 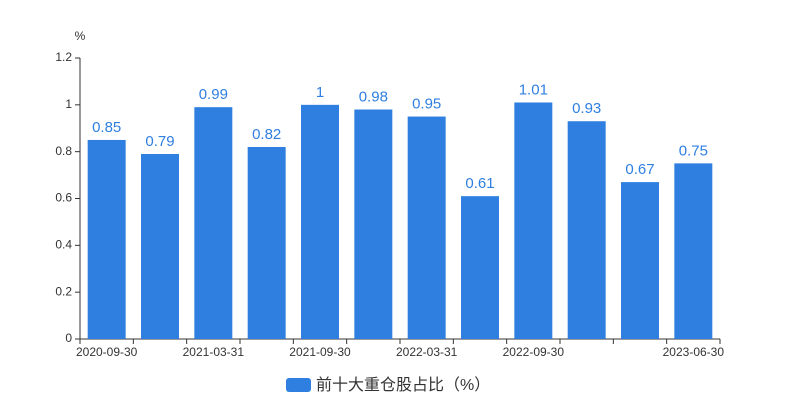 What do you see at coordinates (586, 108) in the screenshot?
I see `value-label: 0.93` at bounding box center [586, 108].